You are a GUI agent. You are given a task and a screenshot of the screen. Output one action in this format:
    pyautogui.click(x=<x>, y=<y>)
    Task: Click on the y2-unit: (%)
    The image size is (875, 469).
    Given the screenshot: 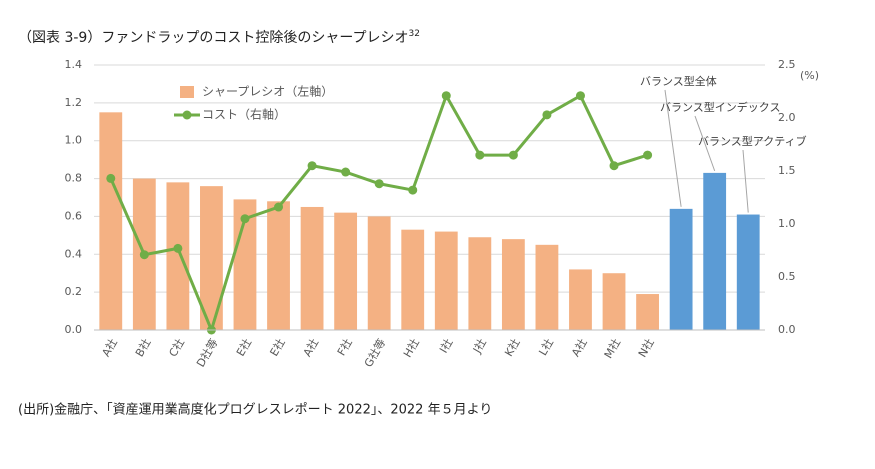 What is the action you would take?
    pyautogui.click(x=809, y=75)
    